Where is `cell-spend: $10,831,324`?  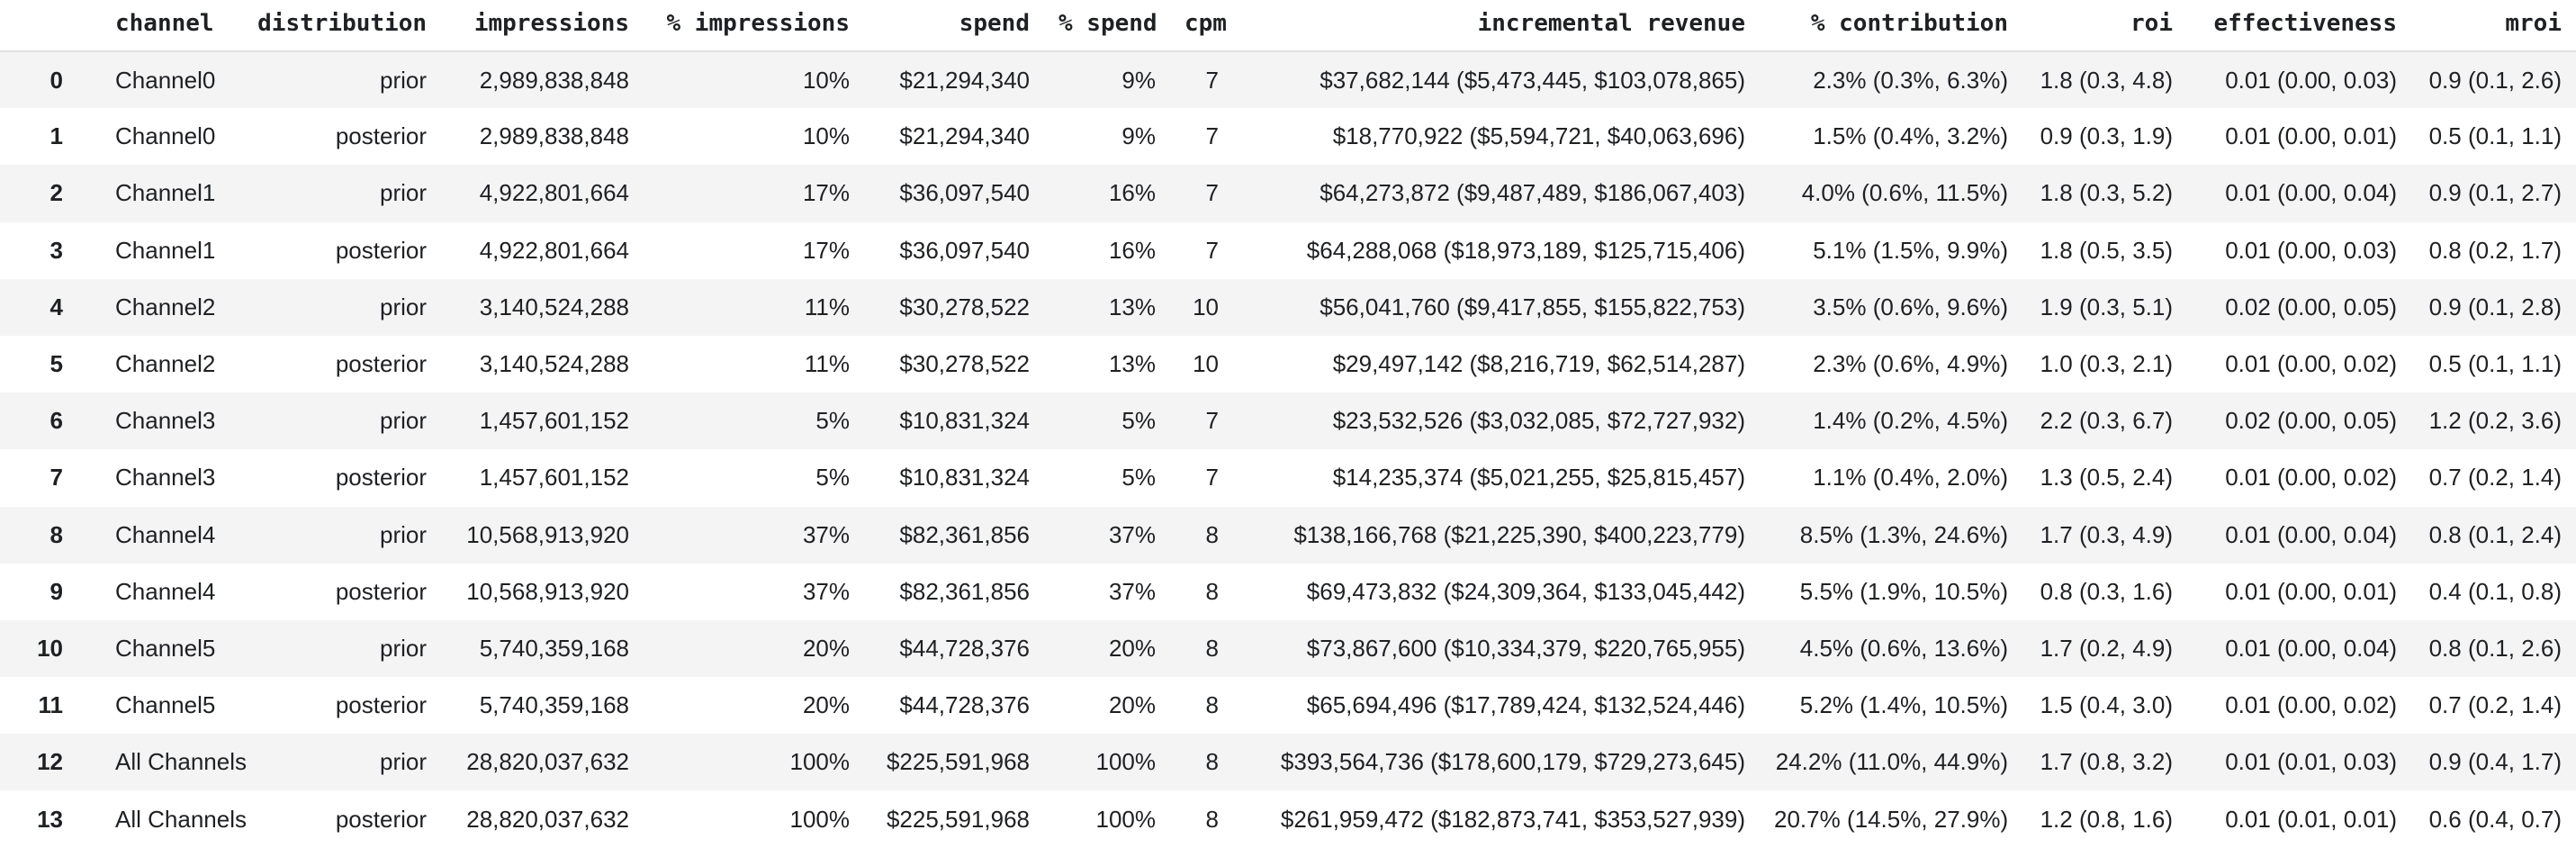
cell-spend: $10,831,324 is located at coordinates (964, 478).